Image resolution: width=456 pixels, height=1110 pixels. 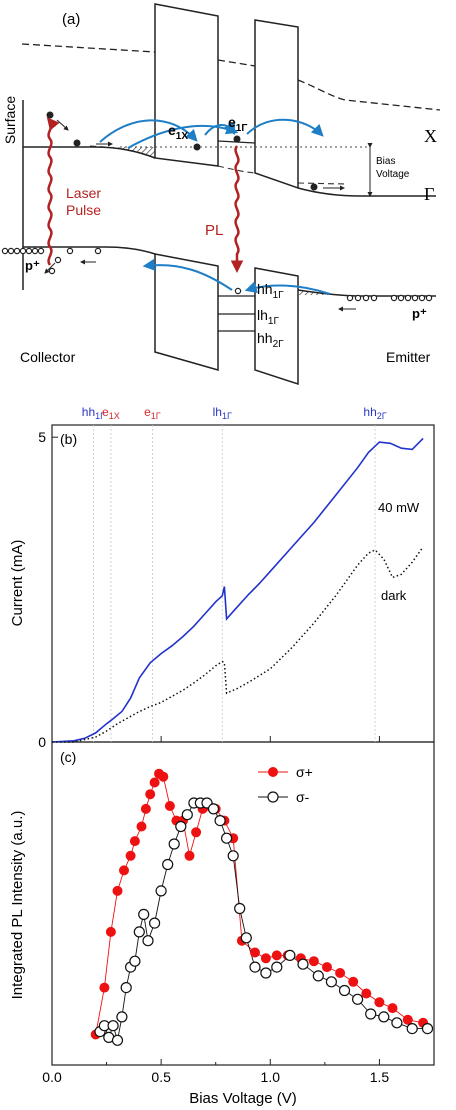 I want to click on legend-marker-sigma-plus, so click(x=273, y=772).